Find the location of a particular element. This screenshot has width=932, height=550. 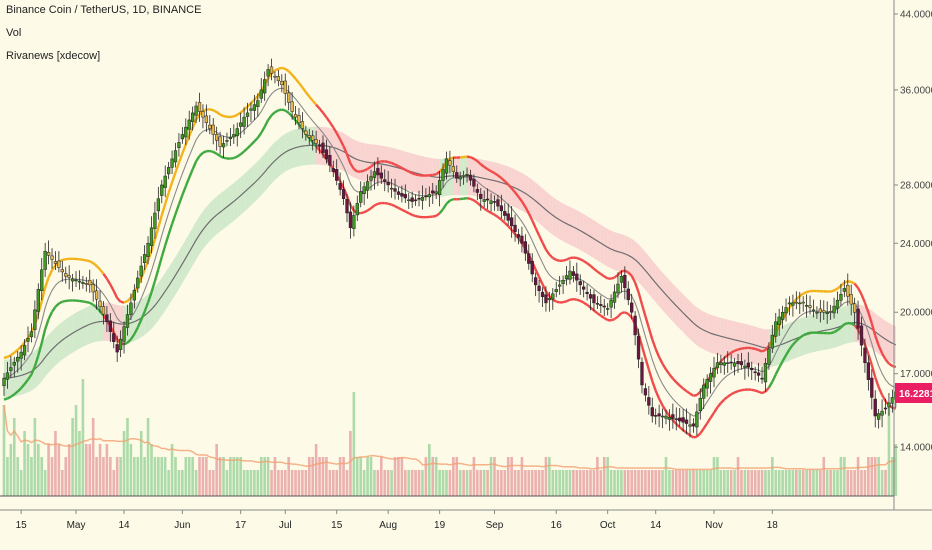

last-price-label: 16.2281 is located at coordinates (913, 393).